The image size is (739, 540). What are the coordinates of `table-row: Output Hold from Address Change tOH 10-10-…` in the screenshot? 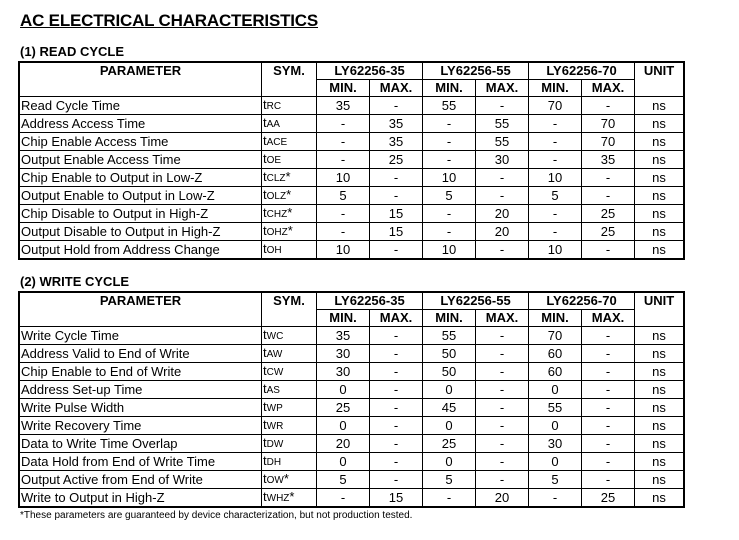 It's located at (351, 250).